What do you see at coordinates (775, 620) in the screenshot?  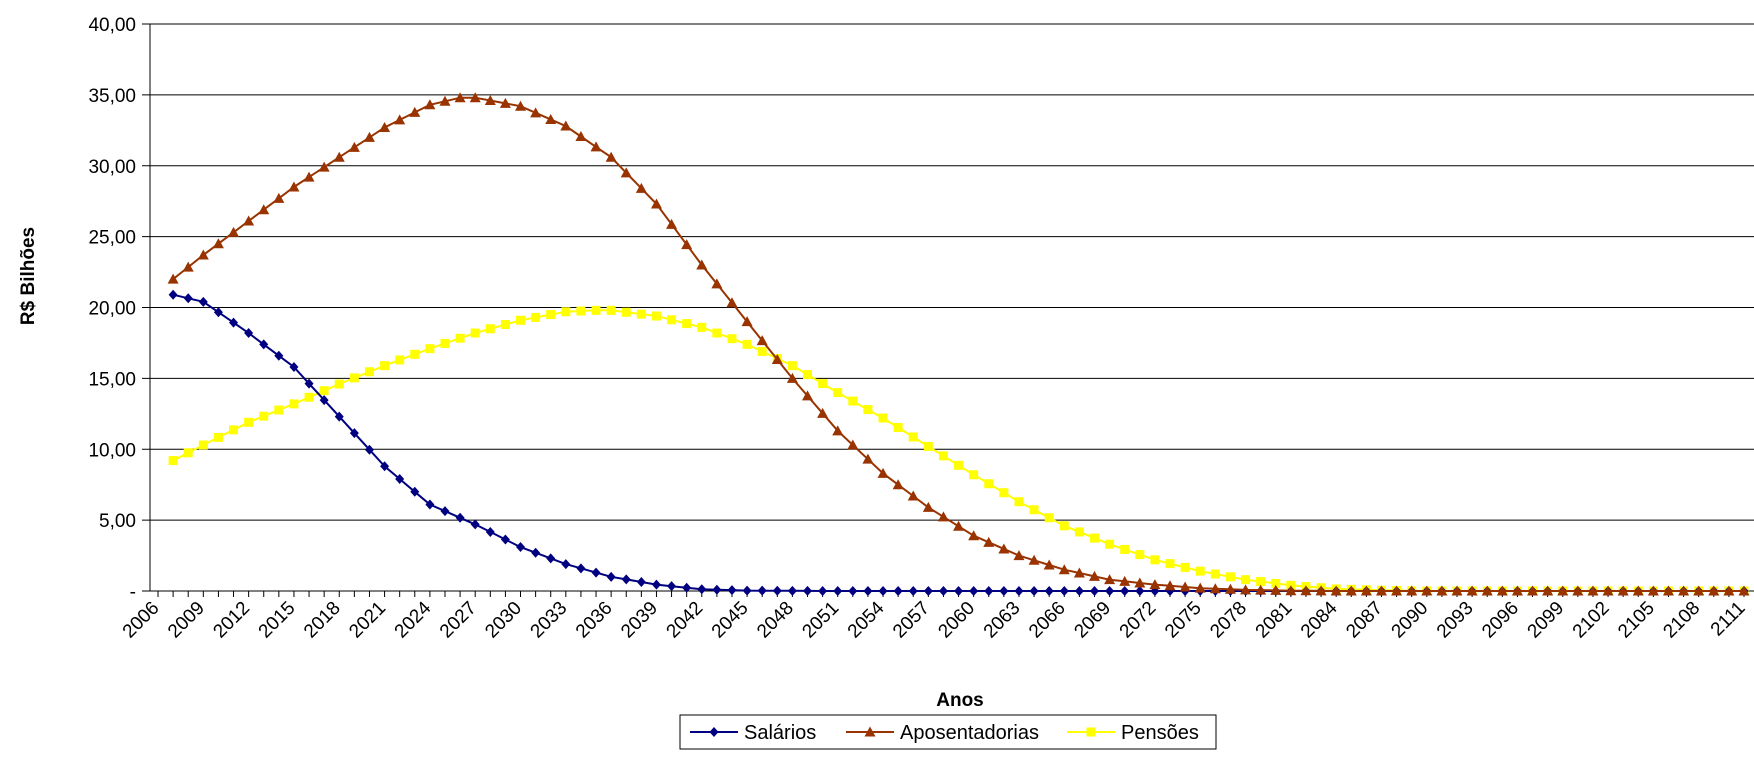 I see `x-tick-label: 2048` at bounding box center [775, 620].